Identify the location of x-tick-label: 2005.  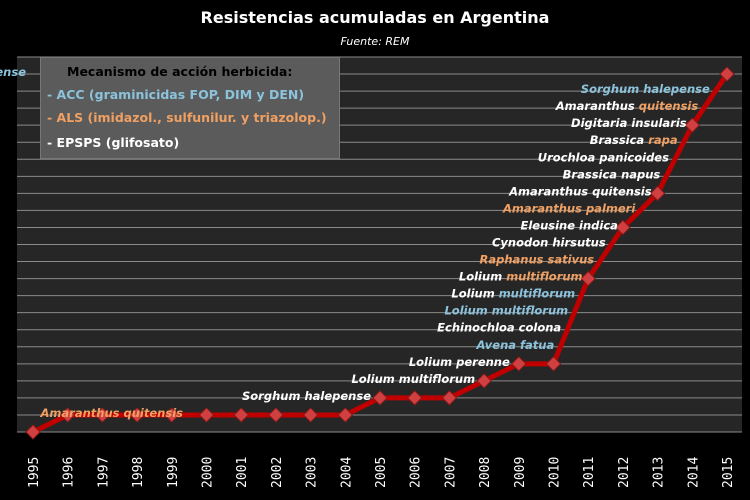
(381, 472).